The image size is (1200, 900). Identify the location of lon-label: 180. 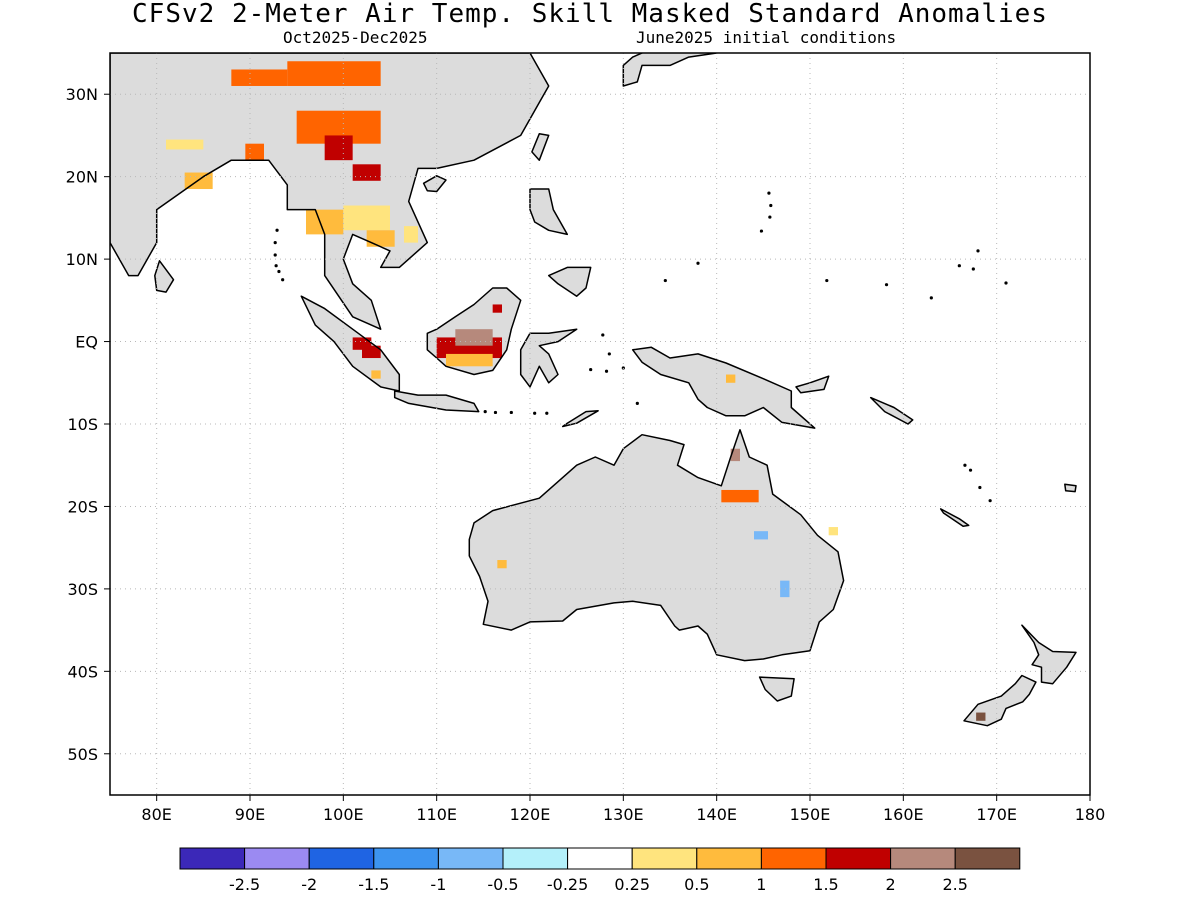
(1090, 814).